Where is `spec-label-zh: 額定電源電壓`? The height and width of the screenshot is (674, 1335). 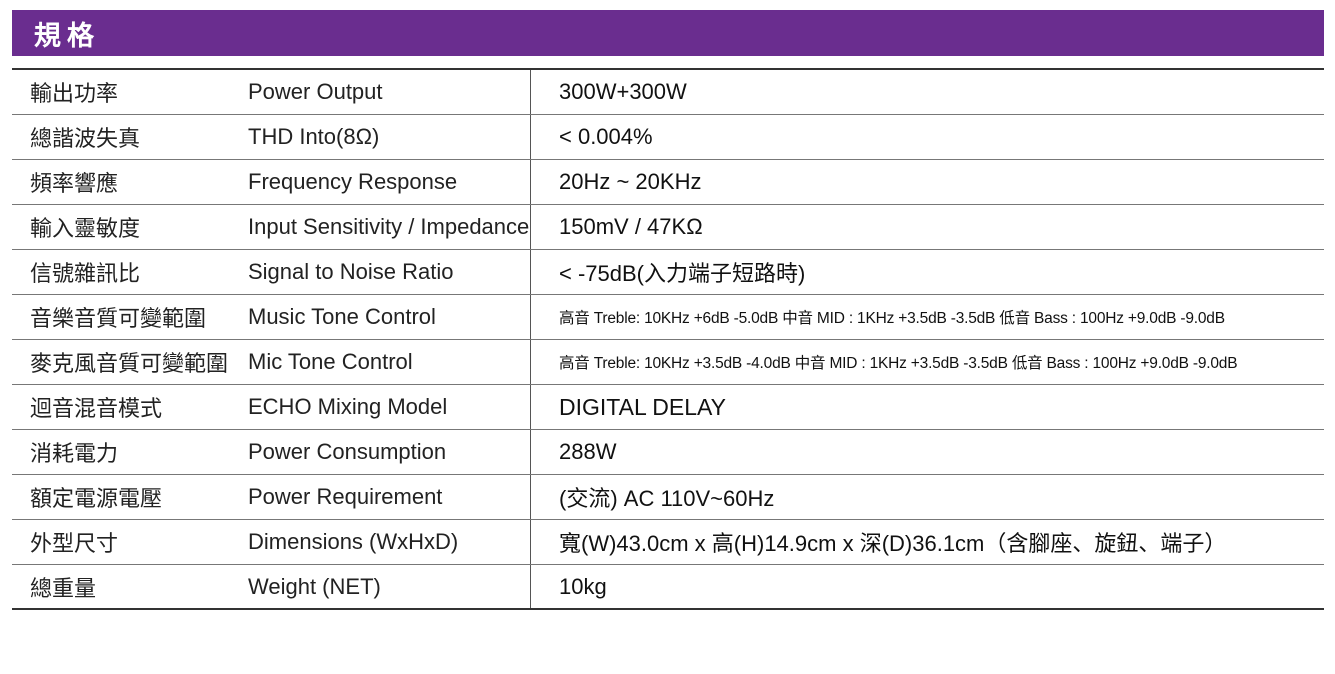 spec-label-zh: 額定電源電壓 is located at coordinates (96, 499).